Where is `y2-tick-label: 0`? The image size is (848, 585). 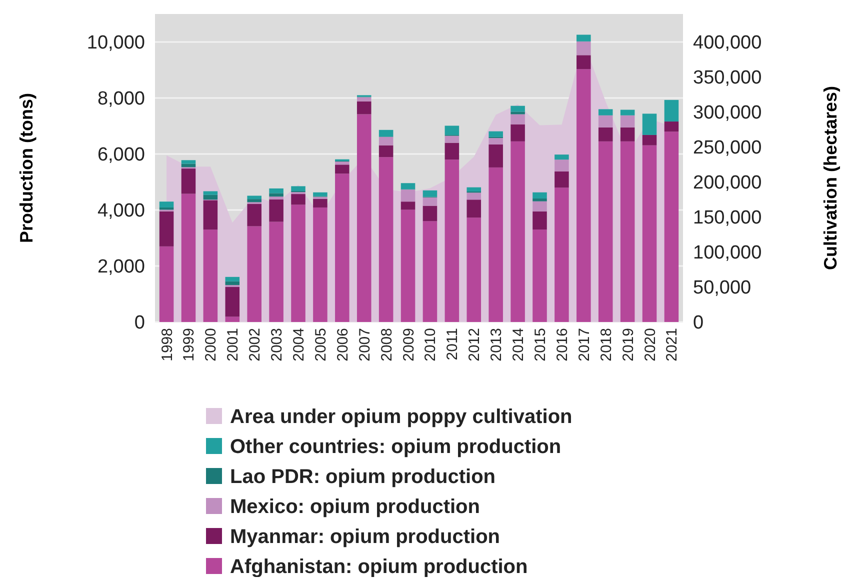 y2-tick-label: 0 is located at coordinates (698, 323).